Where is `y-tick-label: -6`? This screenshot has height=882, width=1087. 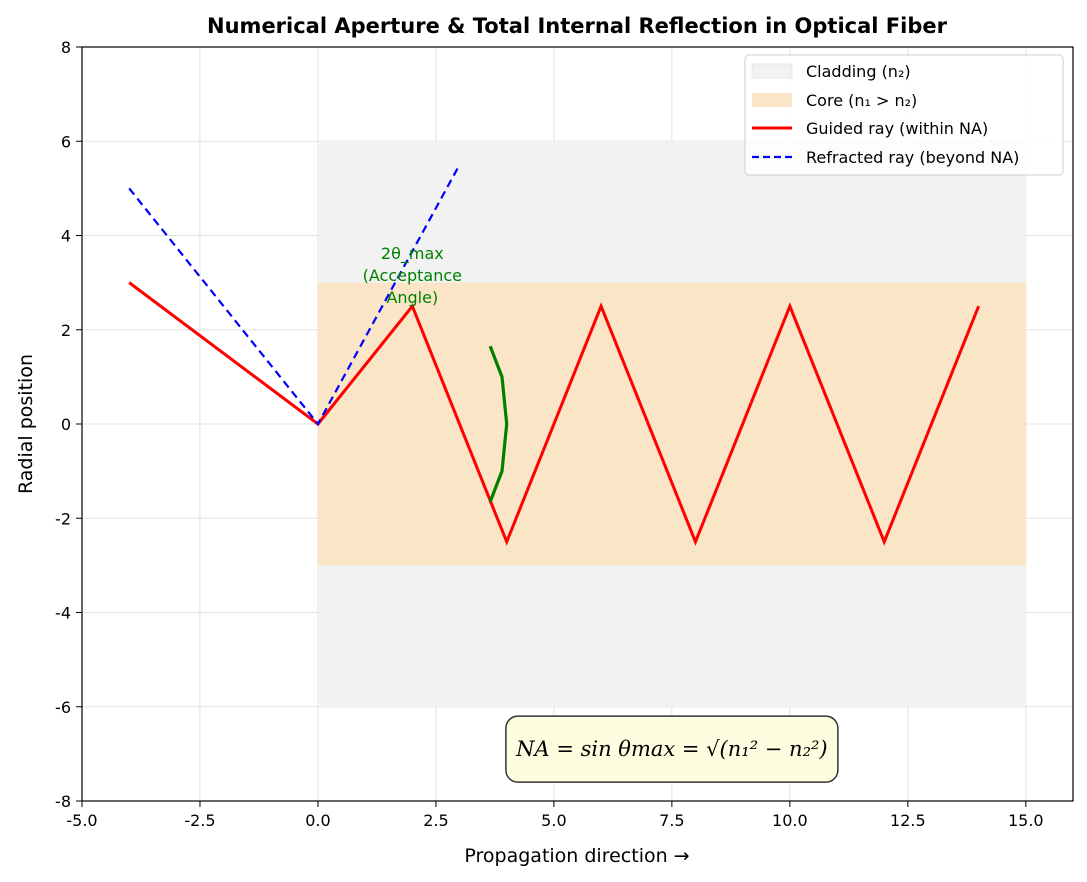 y-tick-label: -6 is located at coordinates (63, 707).